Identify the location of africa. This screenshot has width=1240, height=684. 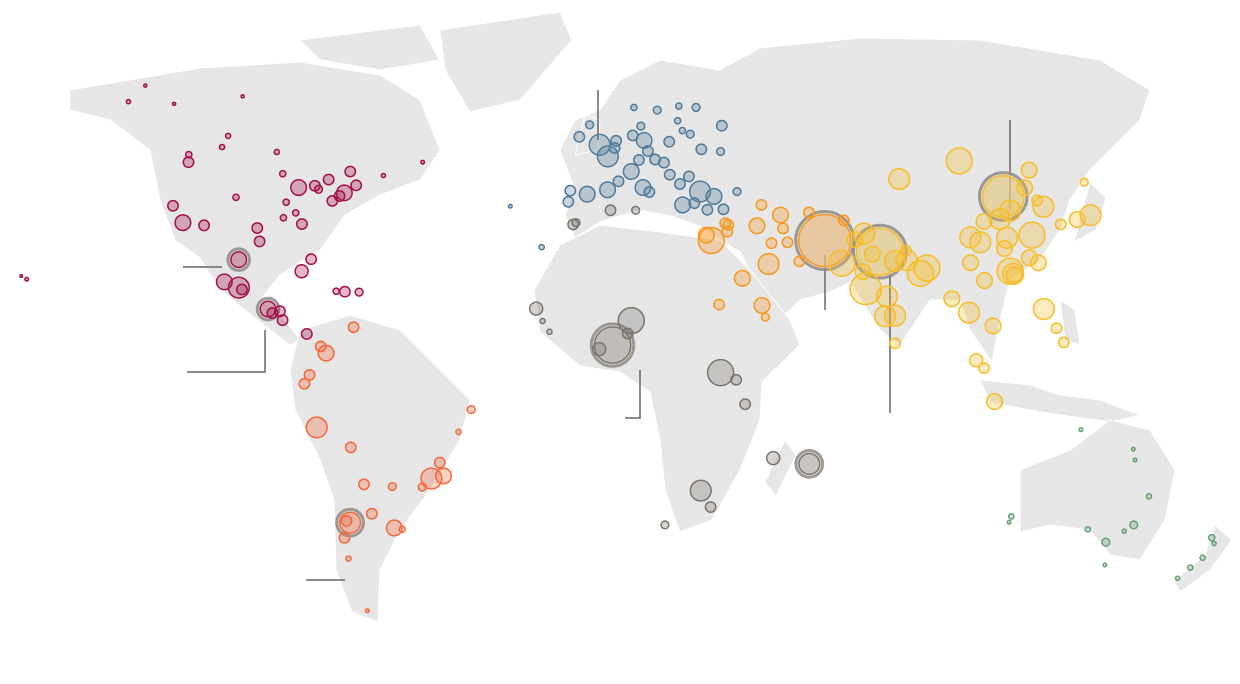
(667, 378).